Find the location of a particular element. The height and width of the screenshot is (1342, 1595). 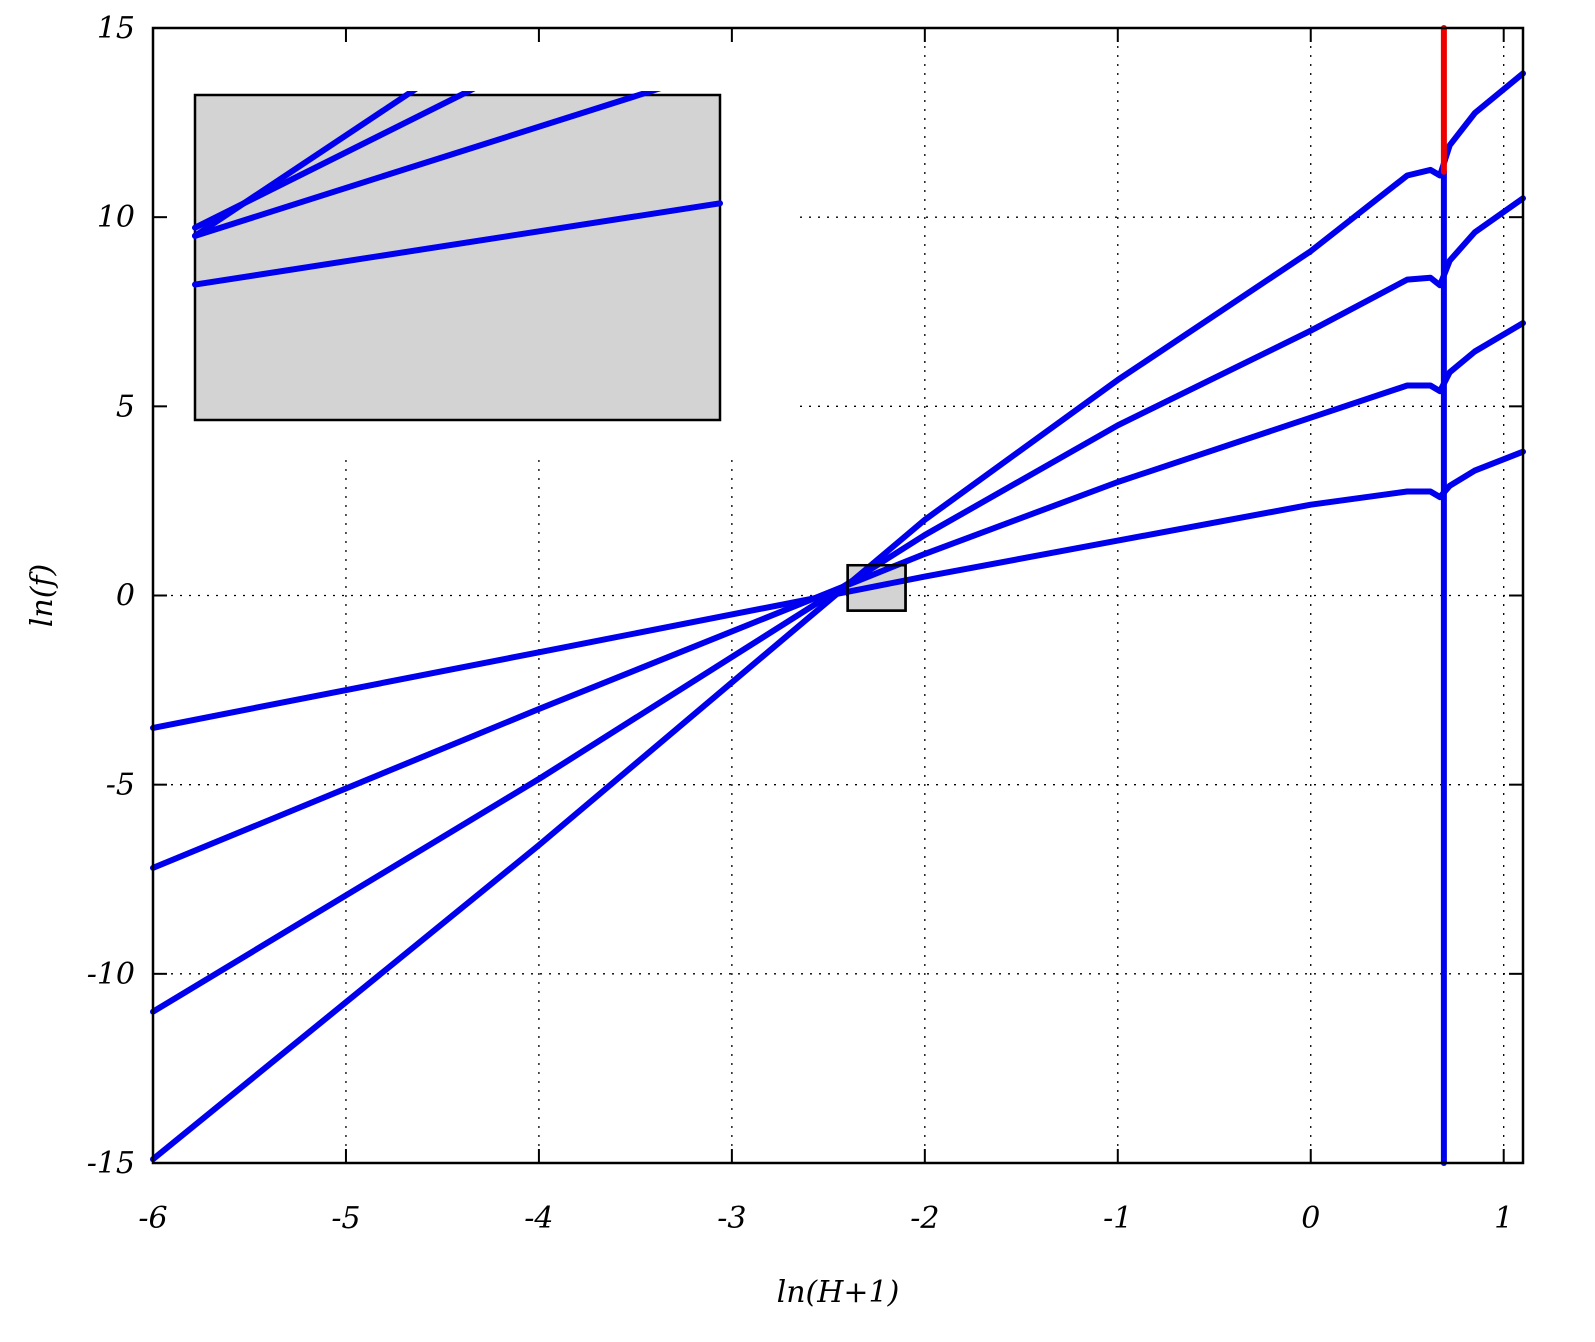

x-tick-label: -2 is located at coordinates (924, 1218).